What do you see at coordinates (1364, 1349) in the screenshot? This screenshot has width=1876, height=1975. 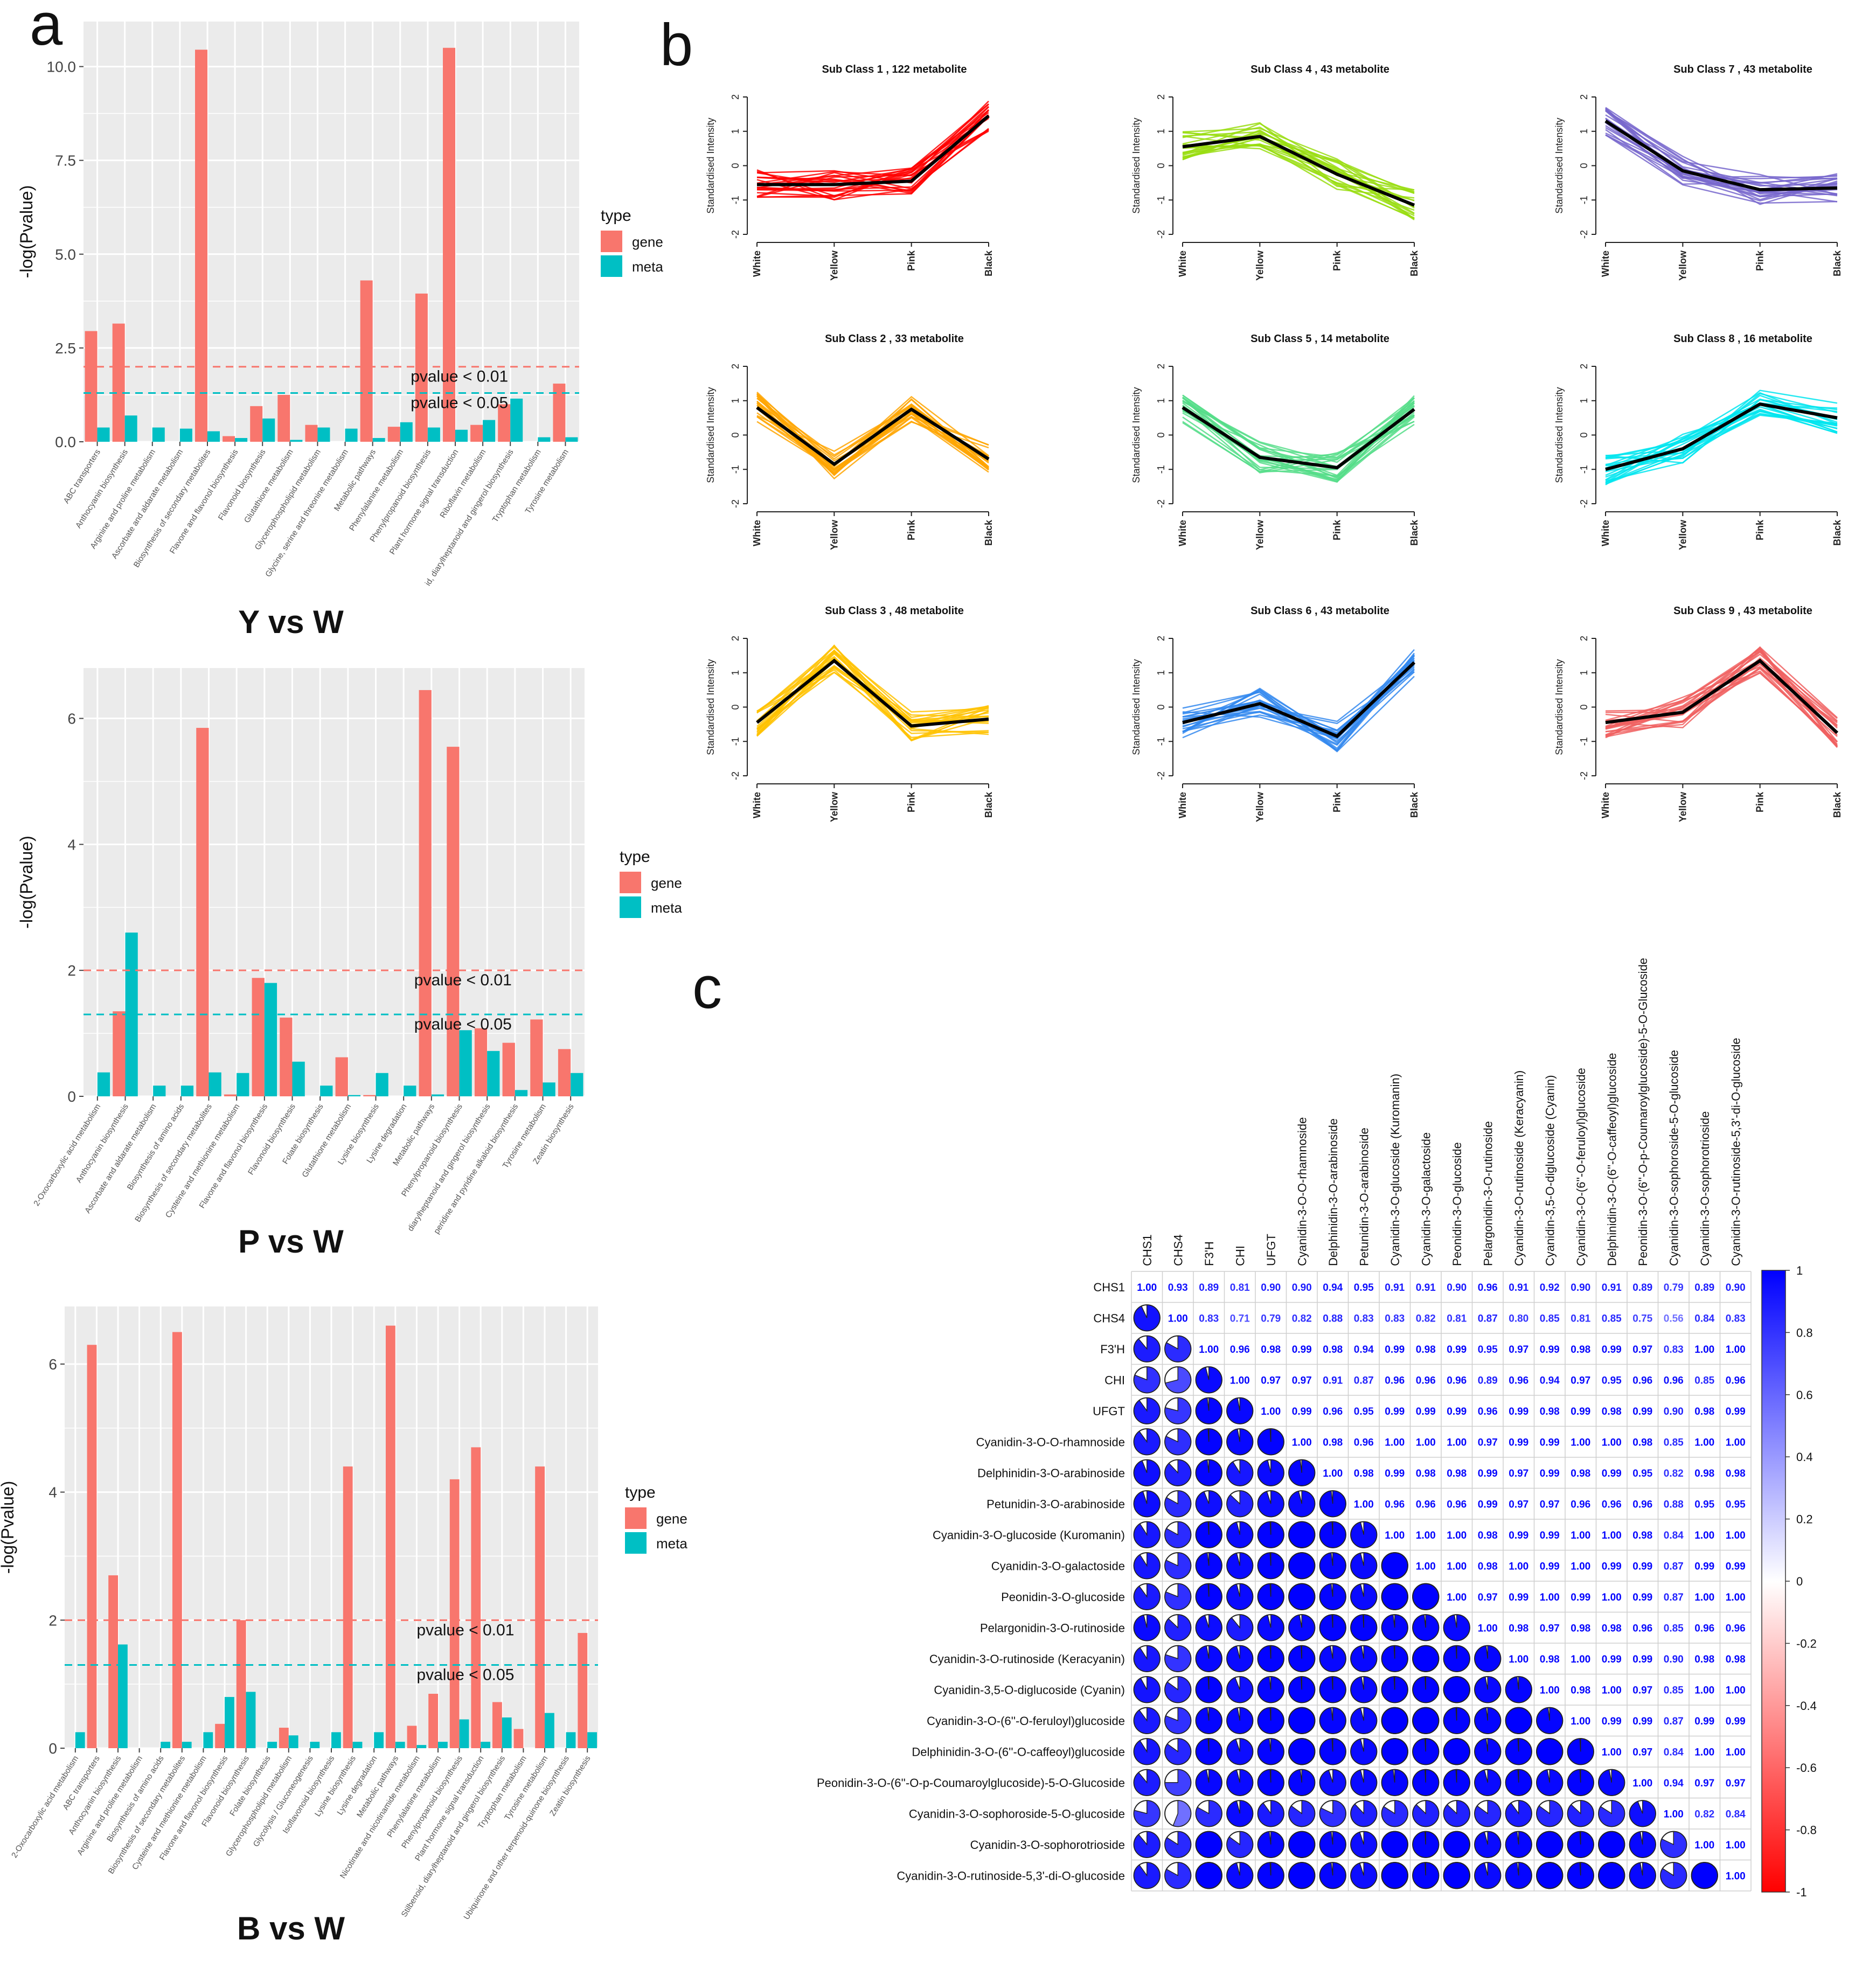 I see `corr-value: 0.94` at bounding box center [1364, 1349].